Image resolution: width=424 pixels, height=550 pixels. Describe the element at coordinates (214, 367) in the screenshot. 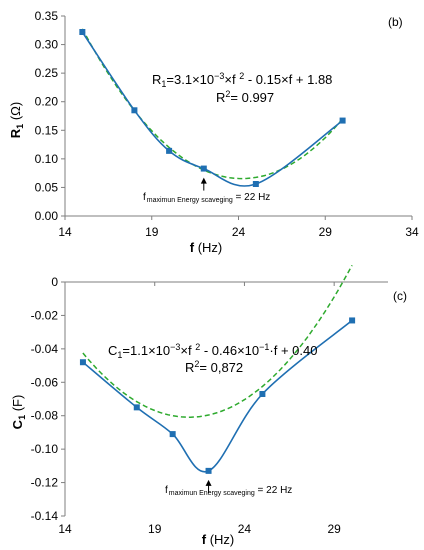

I see `chart-c-r2: R2= 0,872` at that location.